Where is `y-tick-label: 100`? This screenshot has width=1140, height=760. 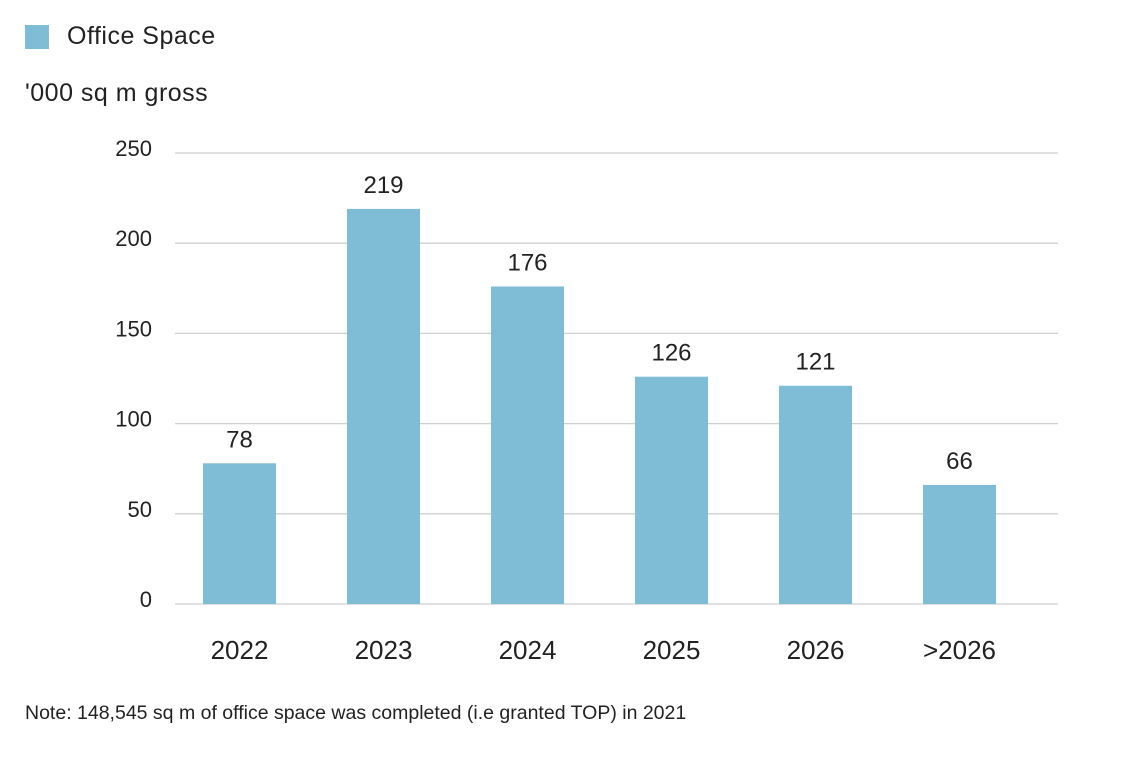 y-tick-label: 100 is located at coordinates (133, 419).